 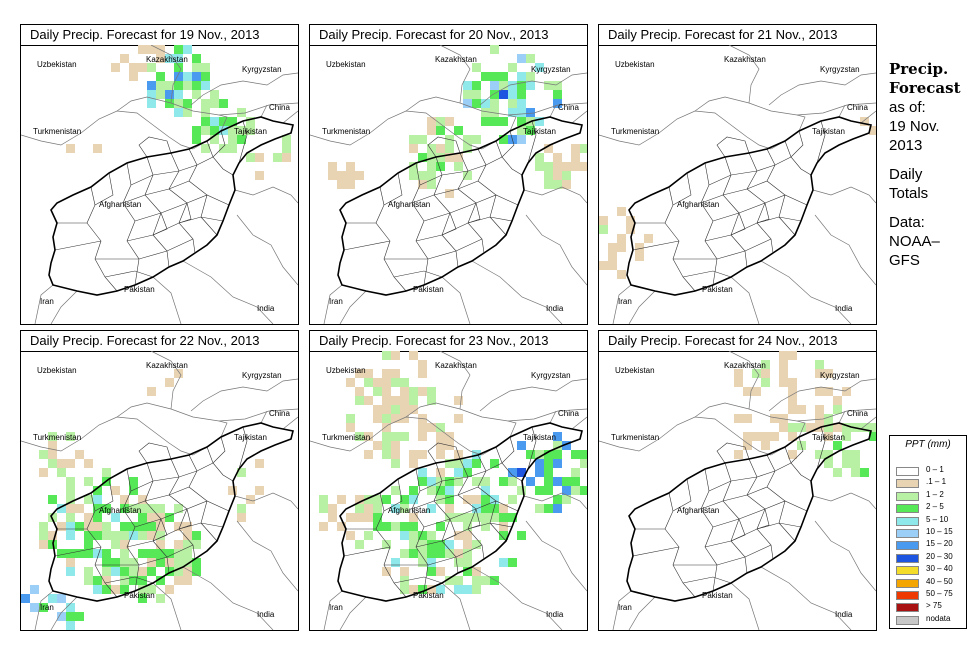 I want to click on province-borders, so click(x=729, y=512).